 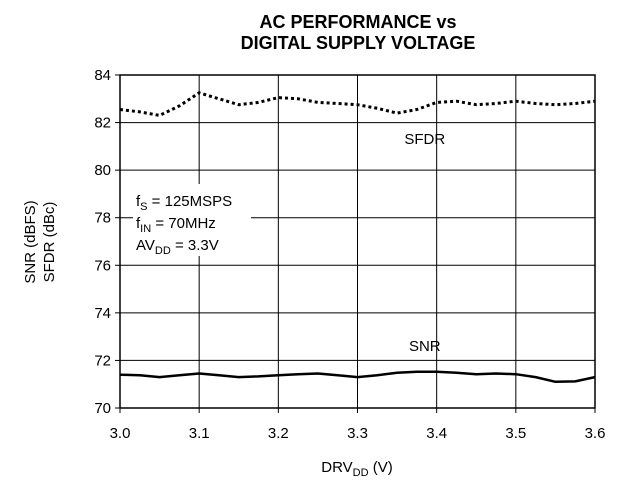 What do you see at coordinates (595, 433) in the screenshot?
I see `x-tick-label: 3.6` at bounding box center [595, 433].